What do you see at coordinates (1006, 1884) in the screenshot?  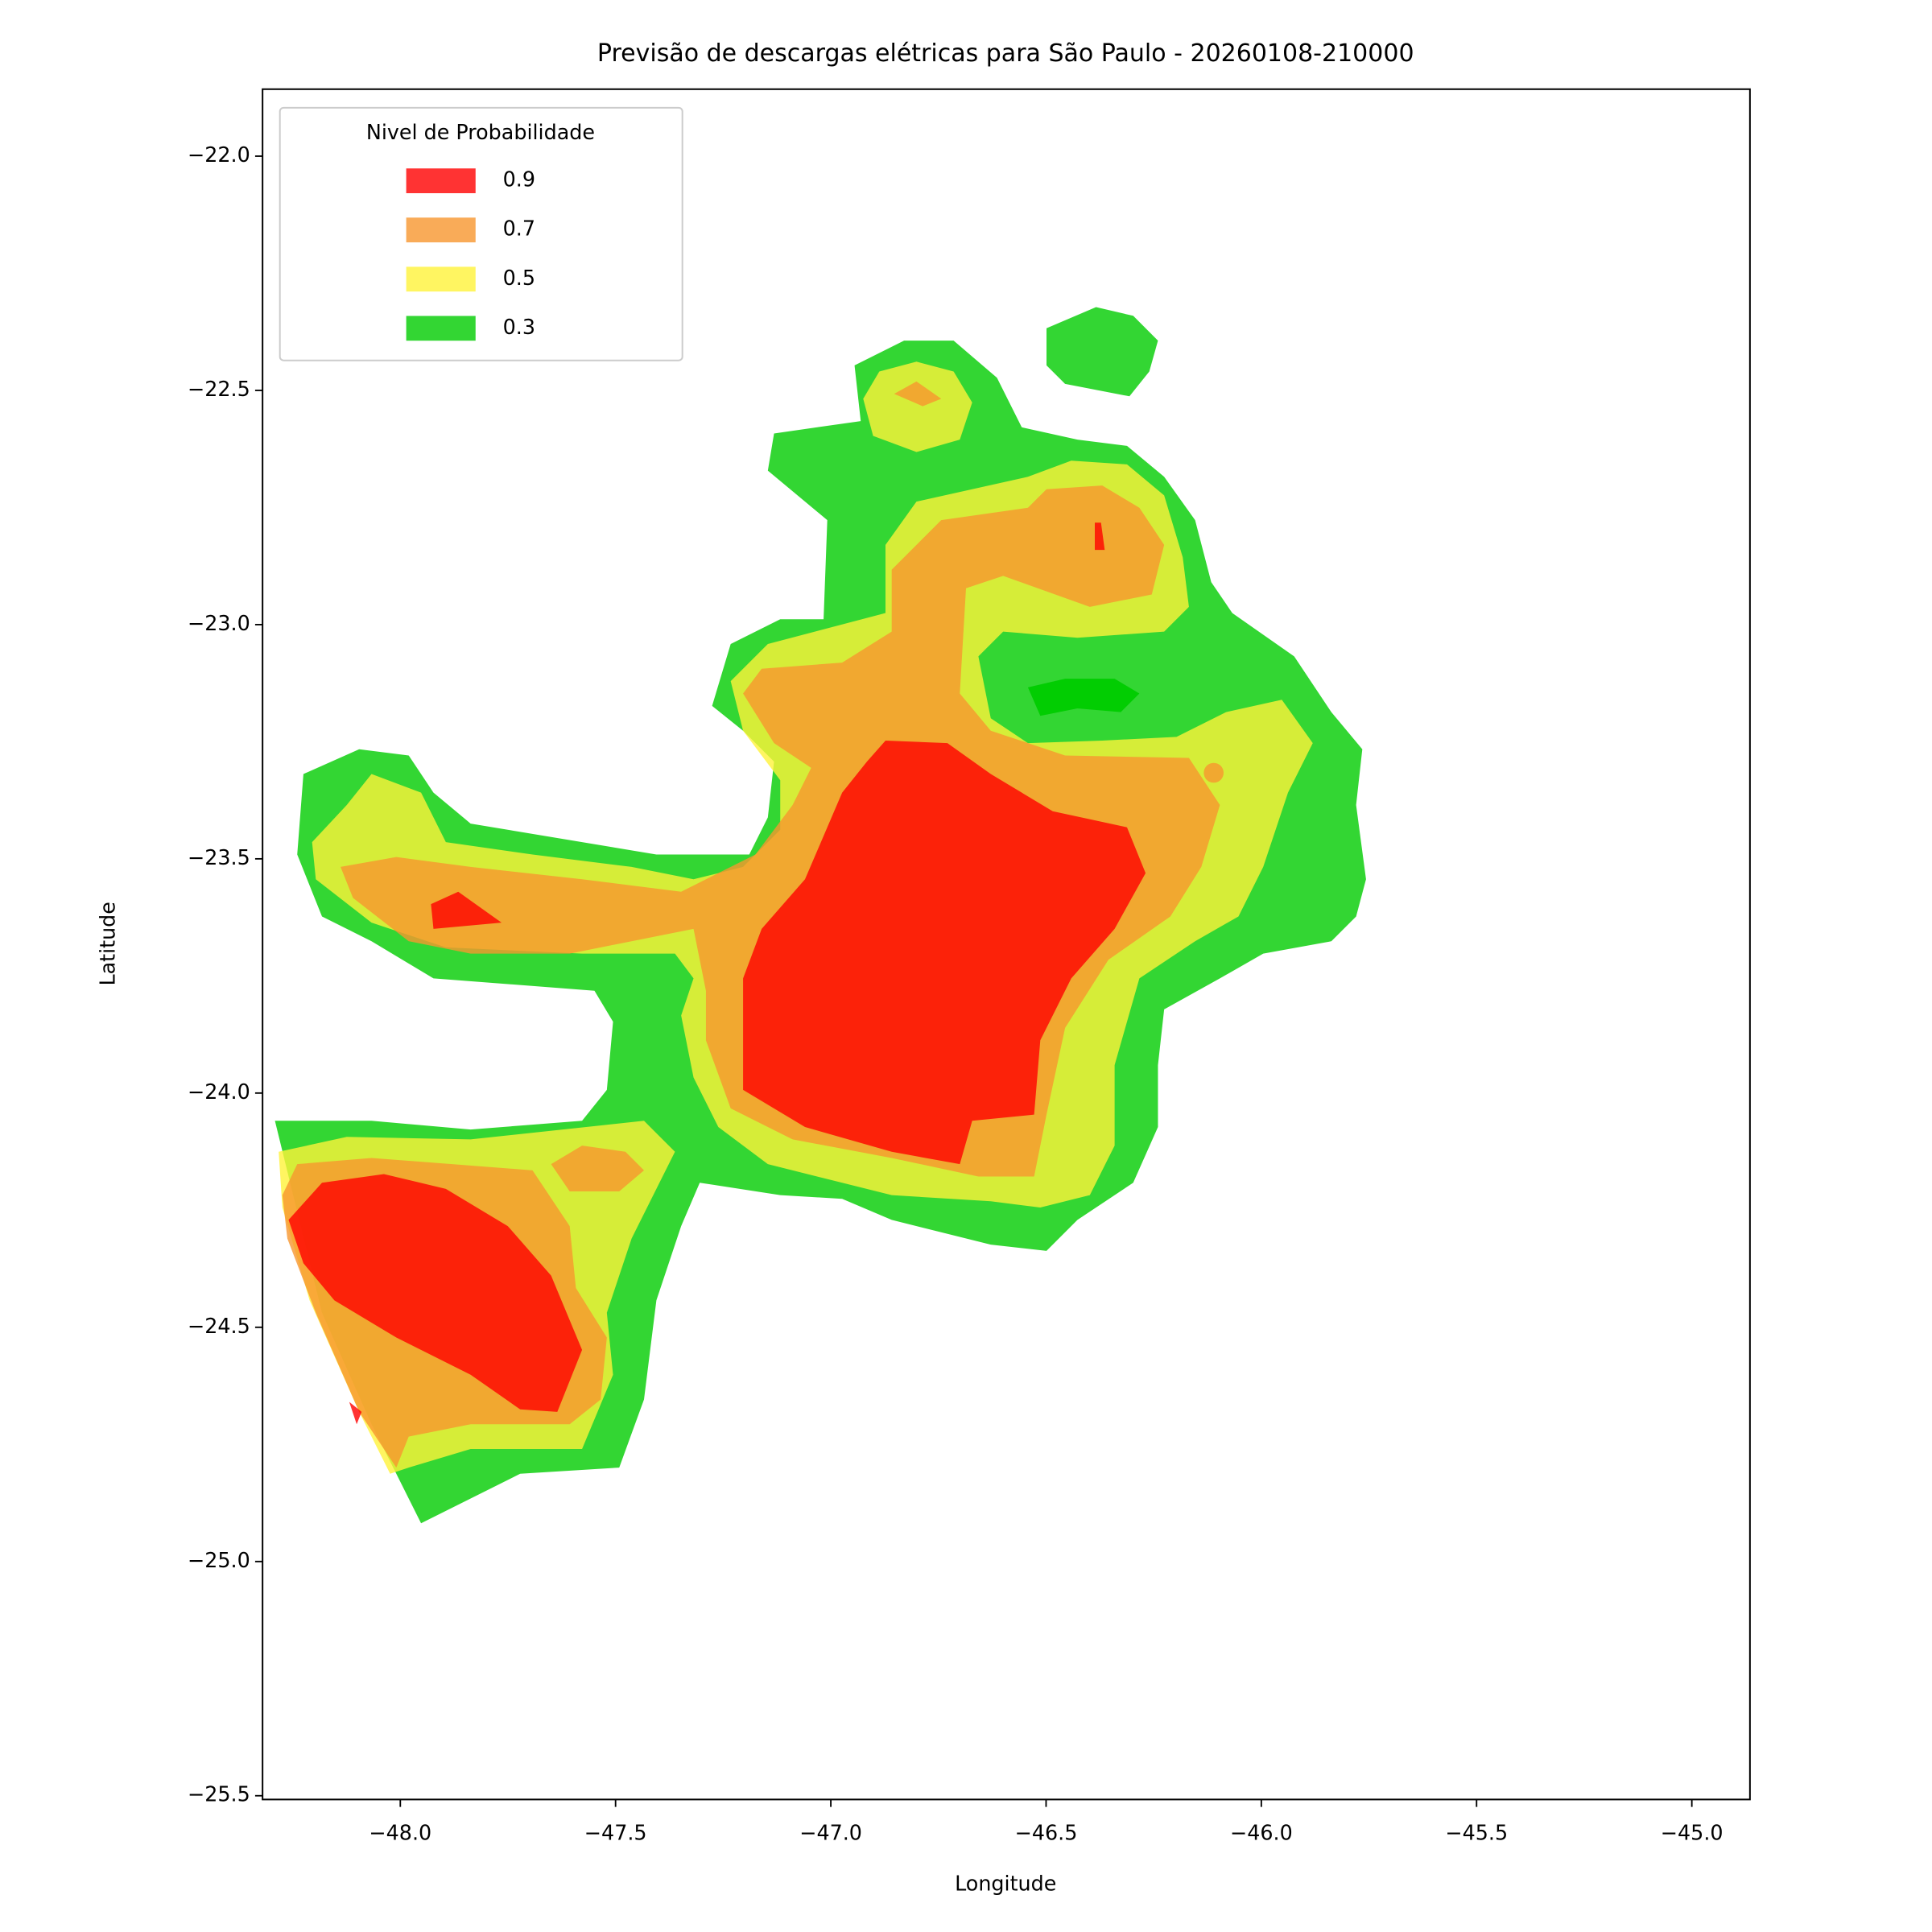 I see `x-axis-label: Longitude` at bounding box center [1006, 1884].